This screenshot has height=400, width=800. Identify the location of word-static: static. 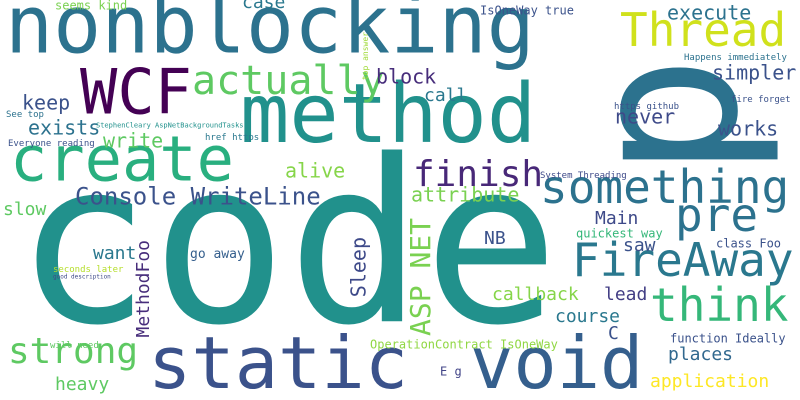
(278, 360).